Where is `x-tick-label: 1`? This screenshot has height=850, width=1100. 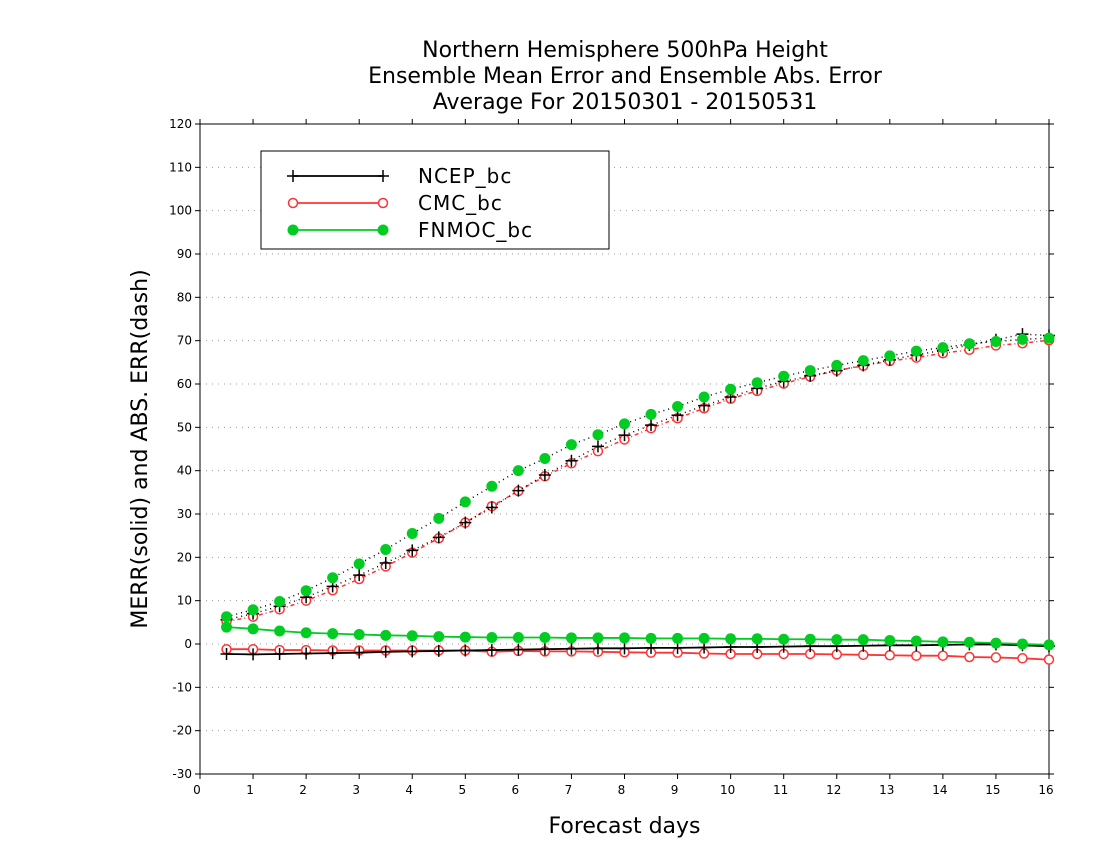
x-tick-label: 1 is located at coordinates (250, 790).